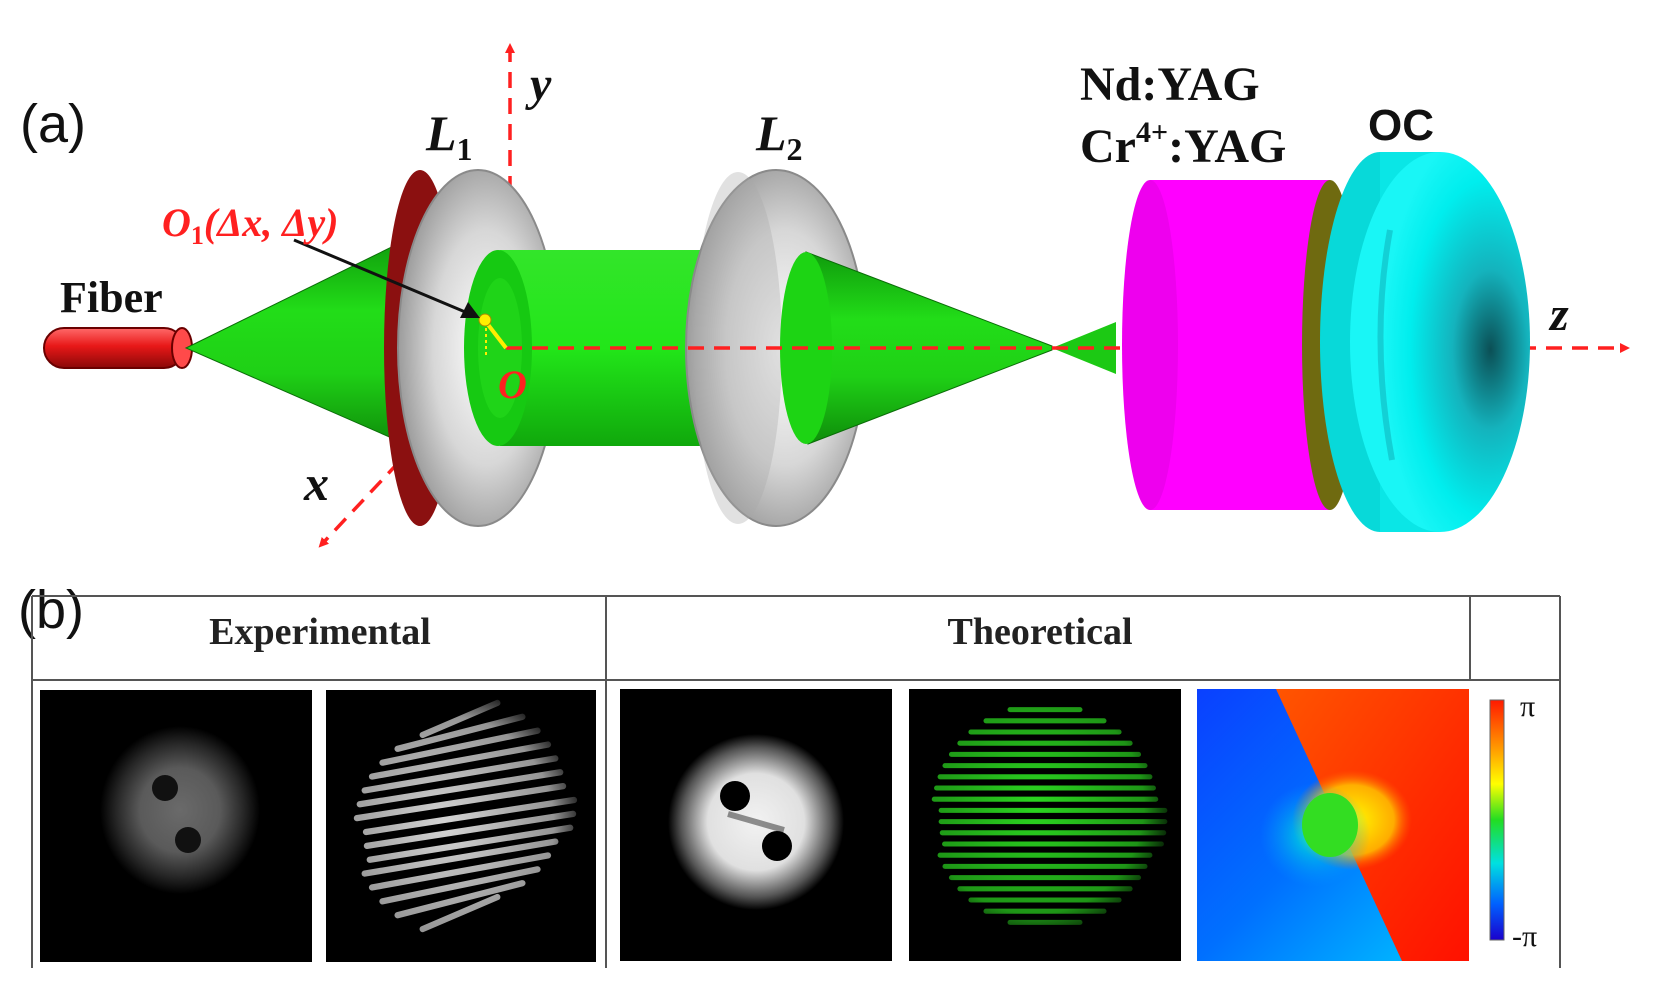 This screenshot has height=996, width=1653. What do you see at coordinates (1045, 825) in the screenshot?
I see `theoretical-interference-image` at bounding box center [1045, 825].